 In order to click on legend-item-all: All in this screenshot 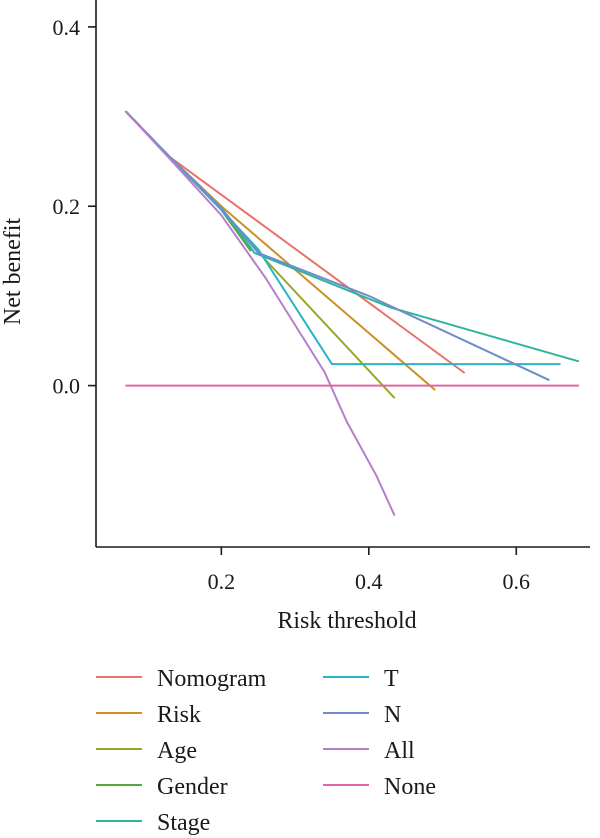, I will do `click(369, 751)`.